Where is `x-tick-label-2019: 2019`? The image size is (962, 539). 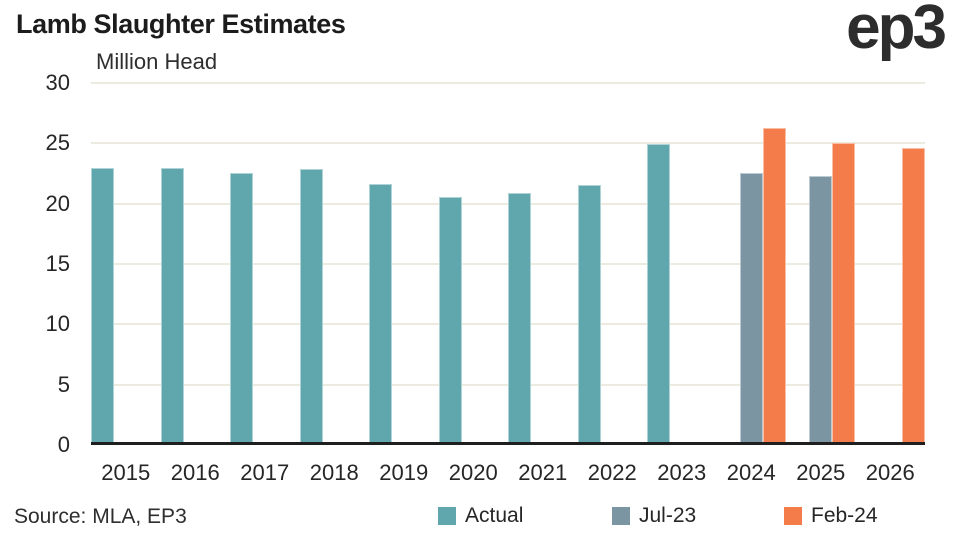
x-tick-label-2019: 2019 is located at coordinates (404, 472).